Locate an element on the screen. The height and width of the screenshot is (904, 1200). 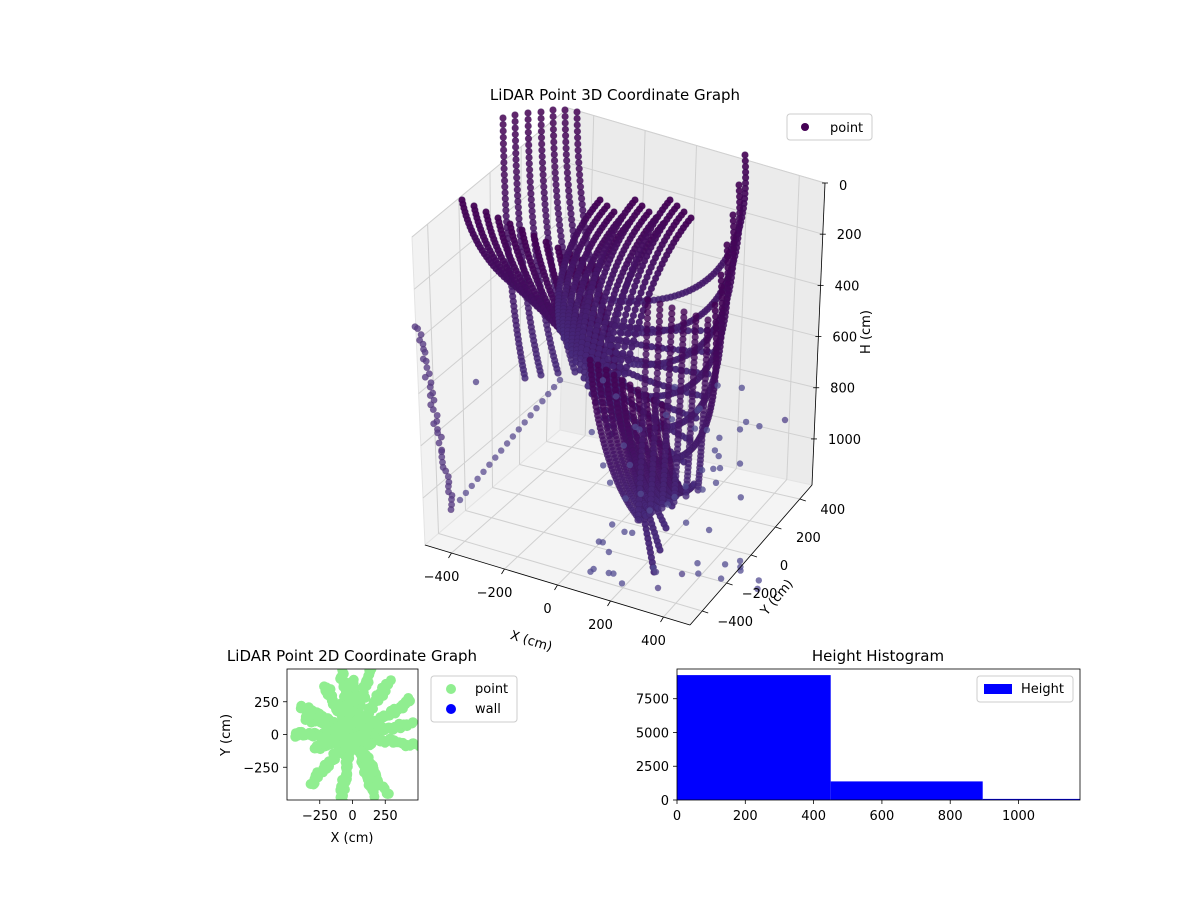
3d-z-axis-label: H (cm) is located at coordinates (866, 332).